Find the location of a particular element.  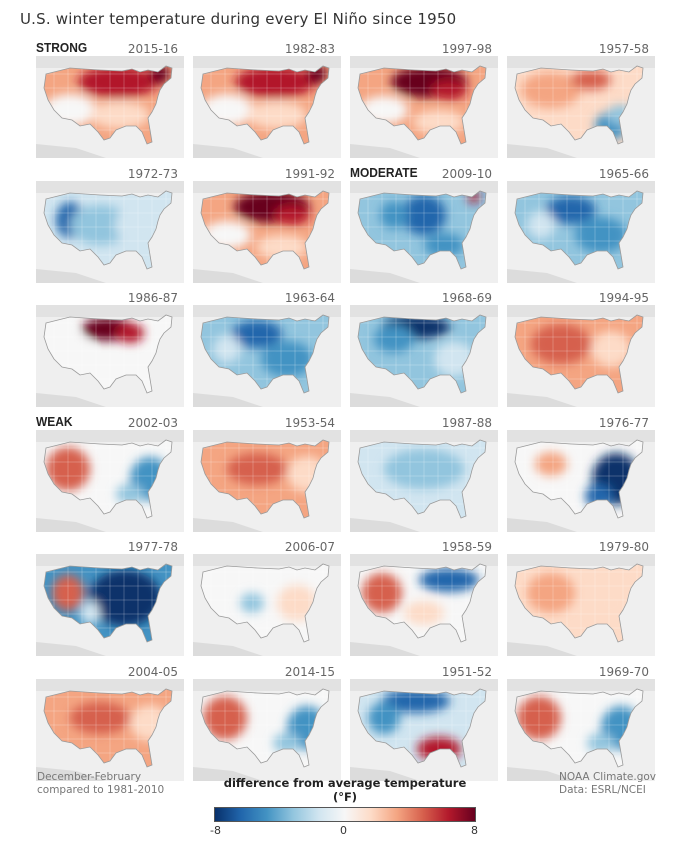

legend-mid-label: 0 is located at coordinates (343, 830).